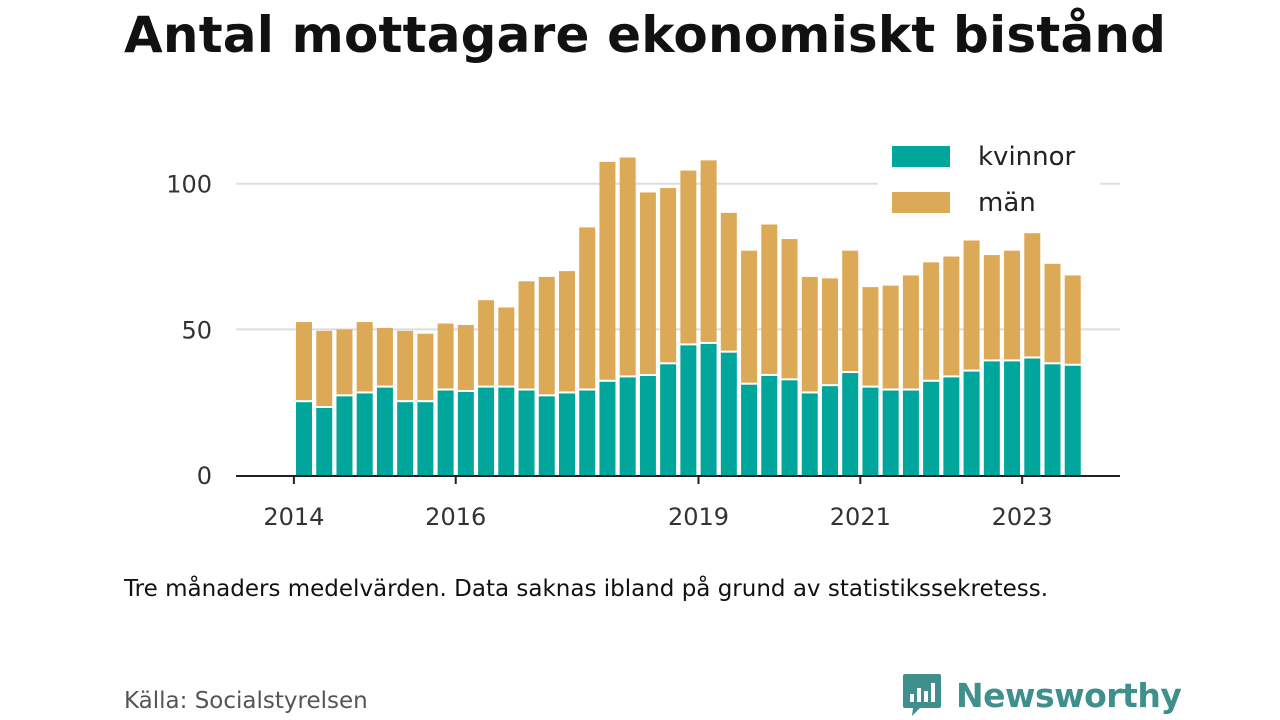 The width and height of the screenshot is (1280, 720). I want to click on x-tick-label: 2021, so click(860, 517).